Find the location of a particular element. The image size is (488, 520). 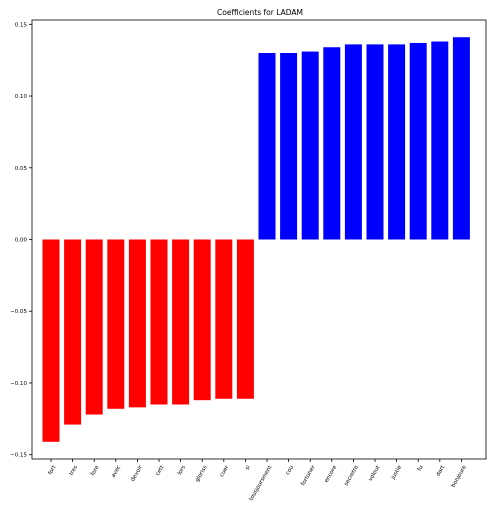

bar-fortuner is located at coordinates (310, 145).